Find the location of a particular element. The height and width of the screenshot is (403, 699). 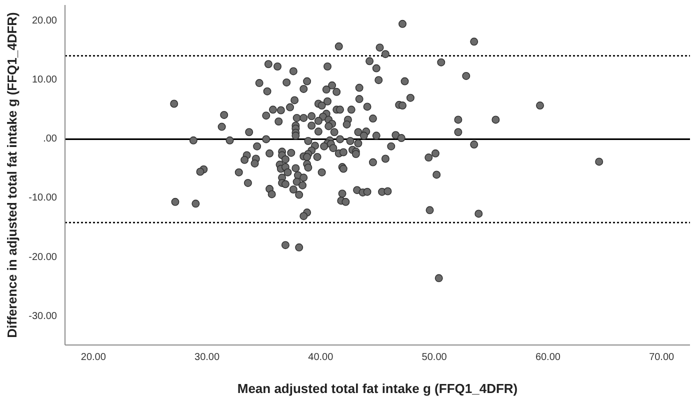

x-tick-label: 30.00 is located at coordinates (207, 358).